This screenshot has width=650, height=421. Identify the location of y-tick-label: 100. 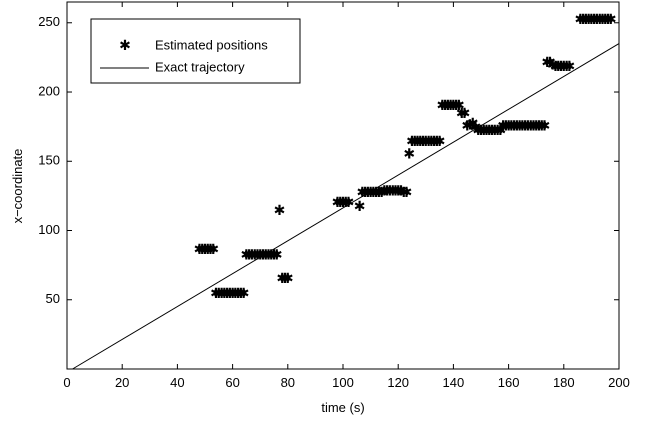
(49, 229).